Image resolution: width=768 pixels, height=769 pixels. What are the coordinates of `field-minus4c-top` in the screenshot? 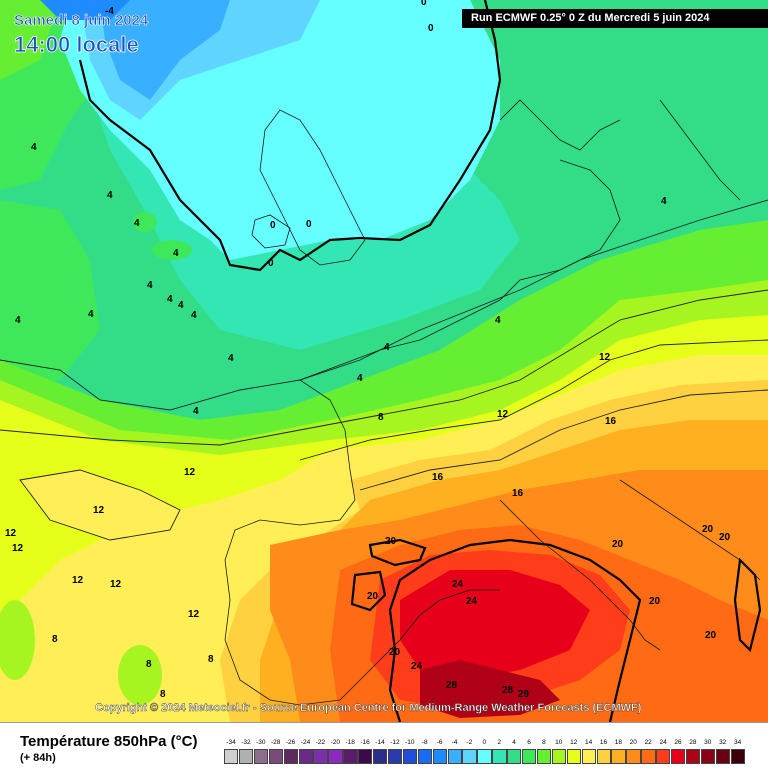 It's located at (85, 10).